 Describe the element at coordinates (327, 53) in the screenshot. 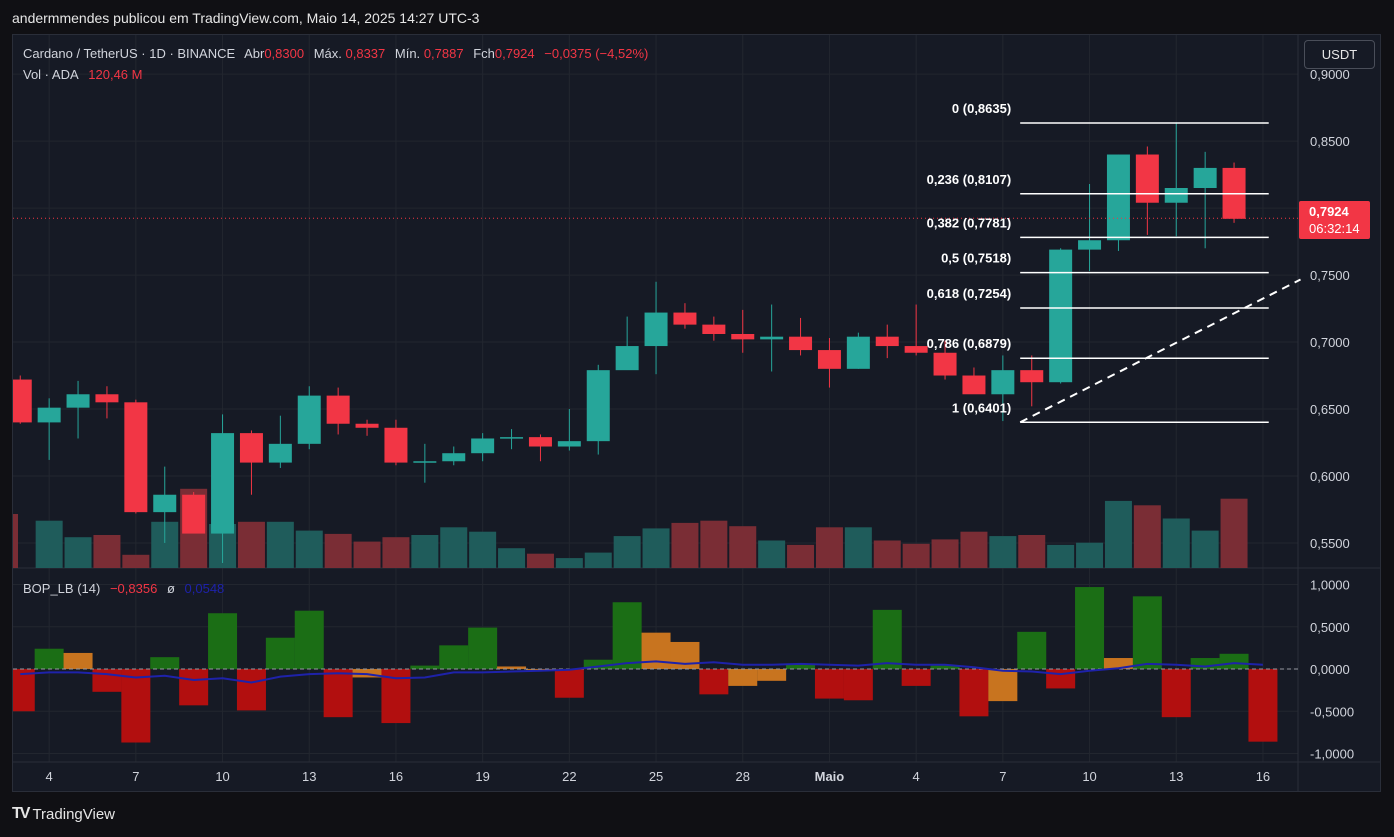

I see `high-label: Máx.` at that location.